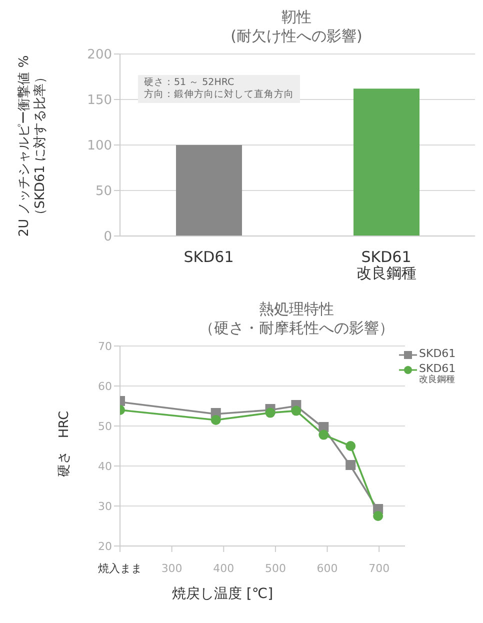 This screenshot has width=483, height=623. Describe the element at coordinates (223, 594) in the screenshot. I see `x-axis-title: 焼戻し温度 [℃]` at that location.